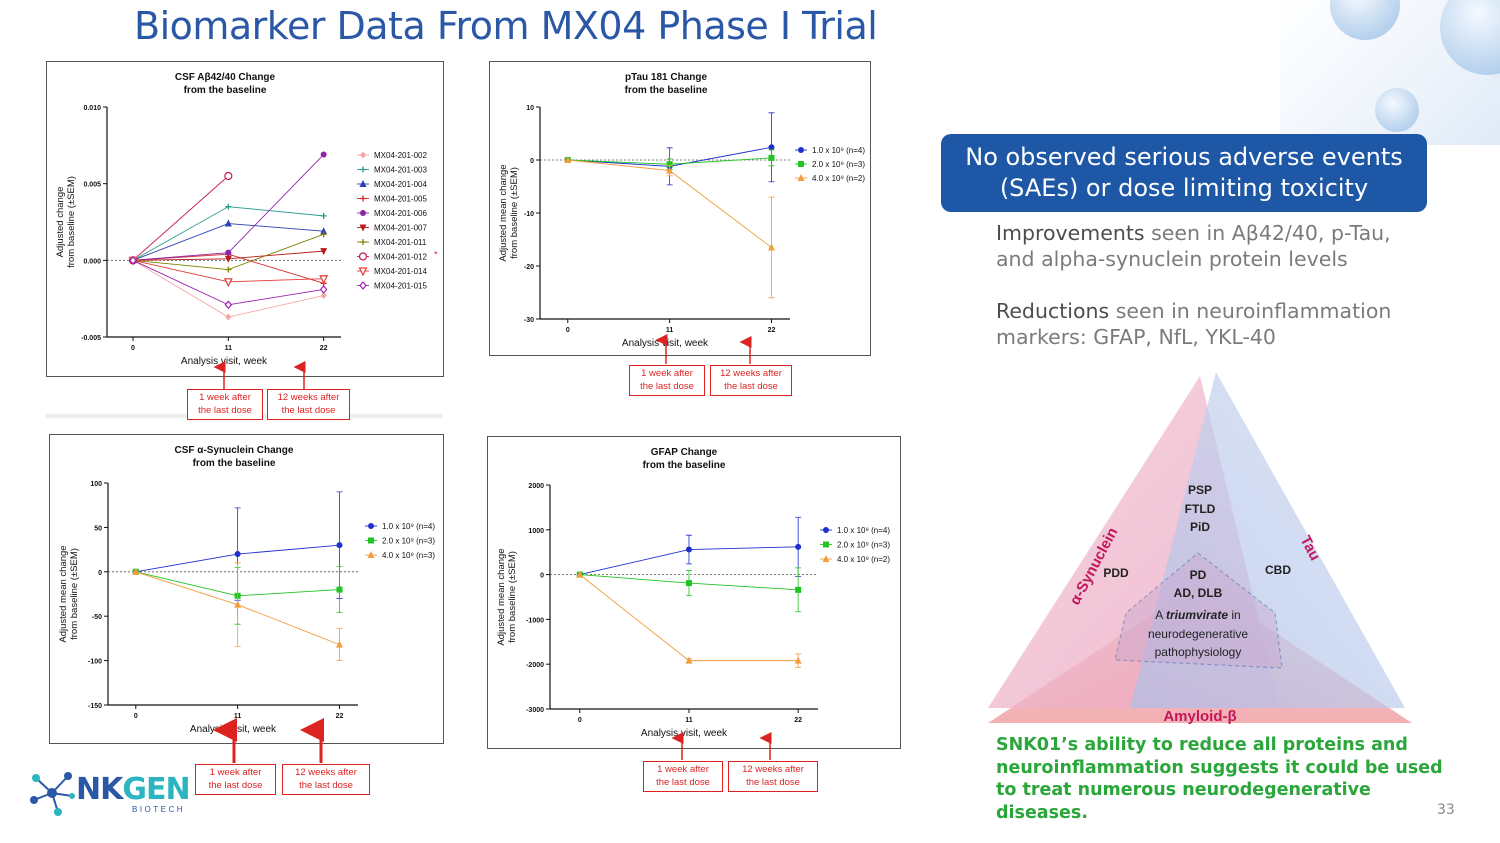  What do you see at coordinates (529, 320) in the screenshot?
I see `y-tick-label: -30` at bounding box center [529, 320].